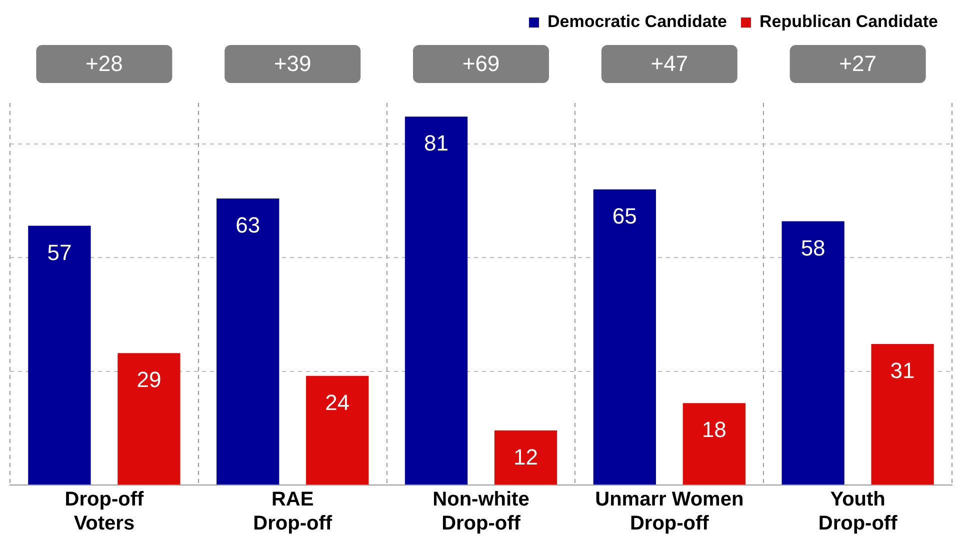 This screenshot has height=539, width=960. What do you see at coordinates (104, 511) in the screenshot?
I see `x-tick-label: Drop-off Voters` at bounding box center [104, 511].